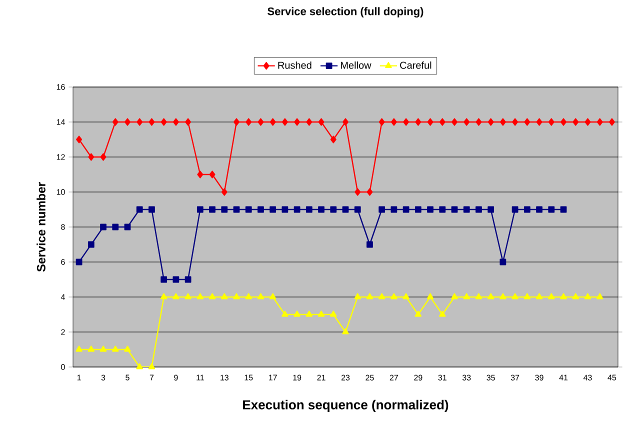 Image resolution: width=643 pixels, height=432 pixels. Describe the element at coordinates (224, 377) in the screenshot. I see `x-tick-label: 13` at that location.